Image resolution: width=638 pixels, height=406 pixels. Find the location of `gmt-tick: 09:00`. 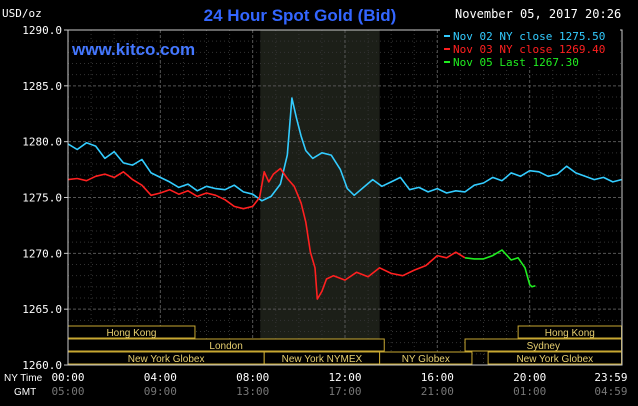

gmt-tick: 09:00 is located at coordinates (160, 391).